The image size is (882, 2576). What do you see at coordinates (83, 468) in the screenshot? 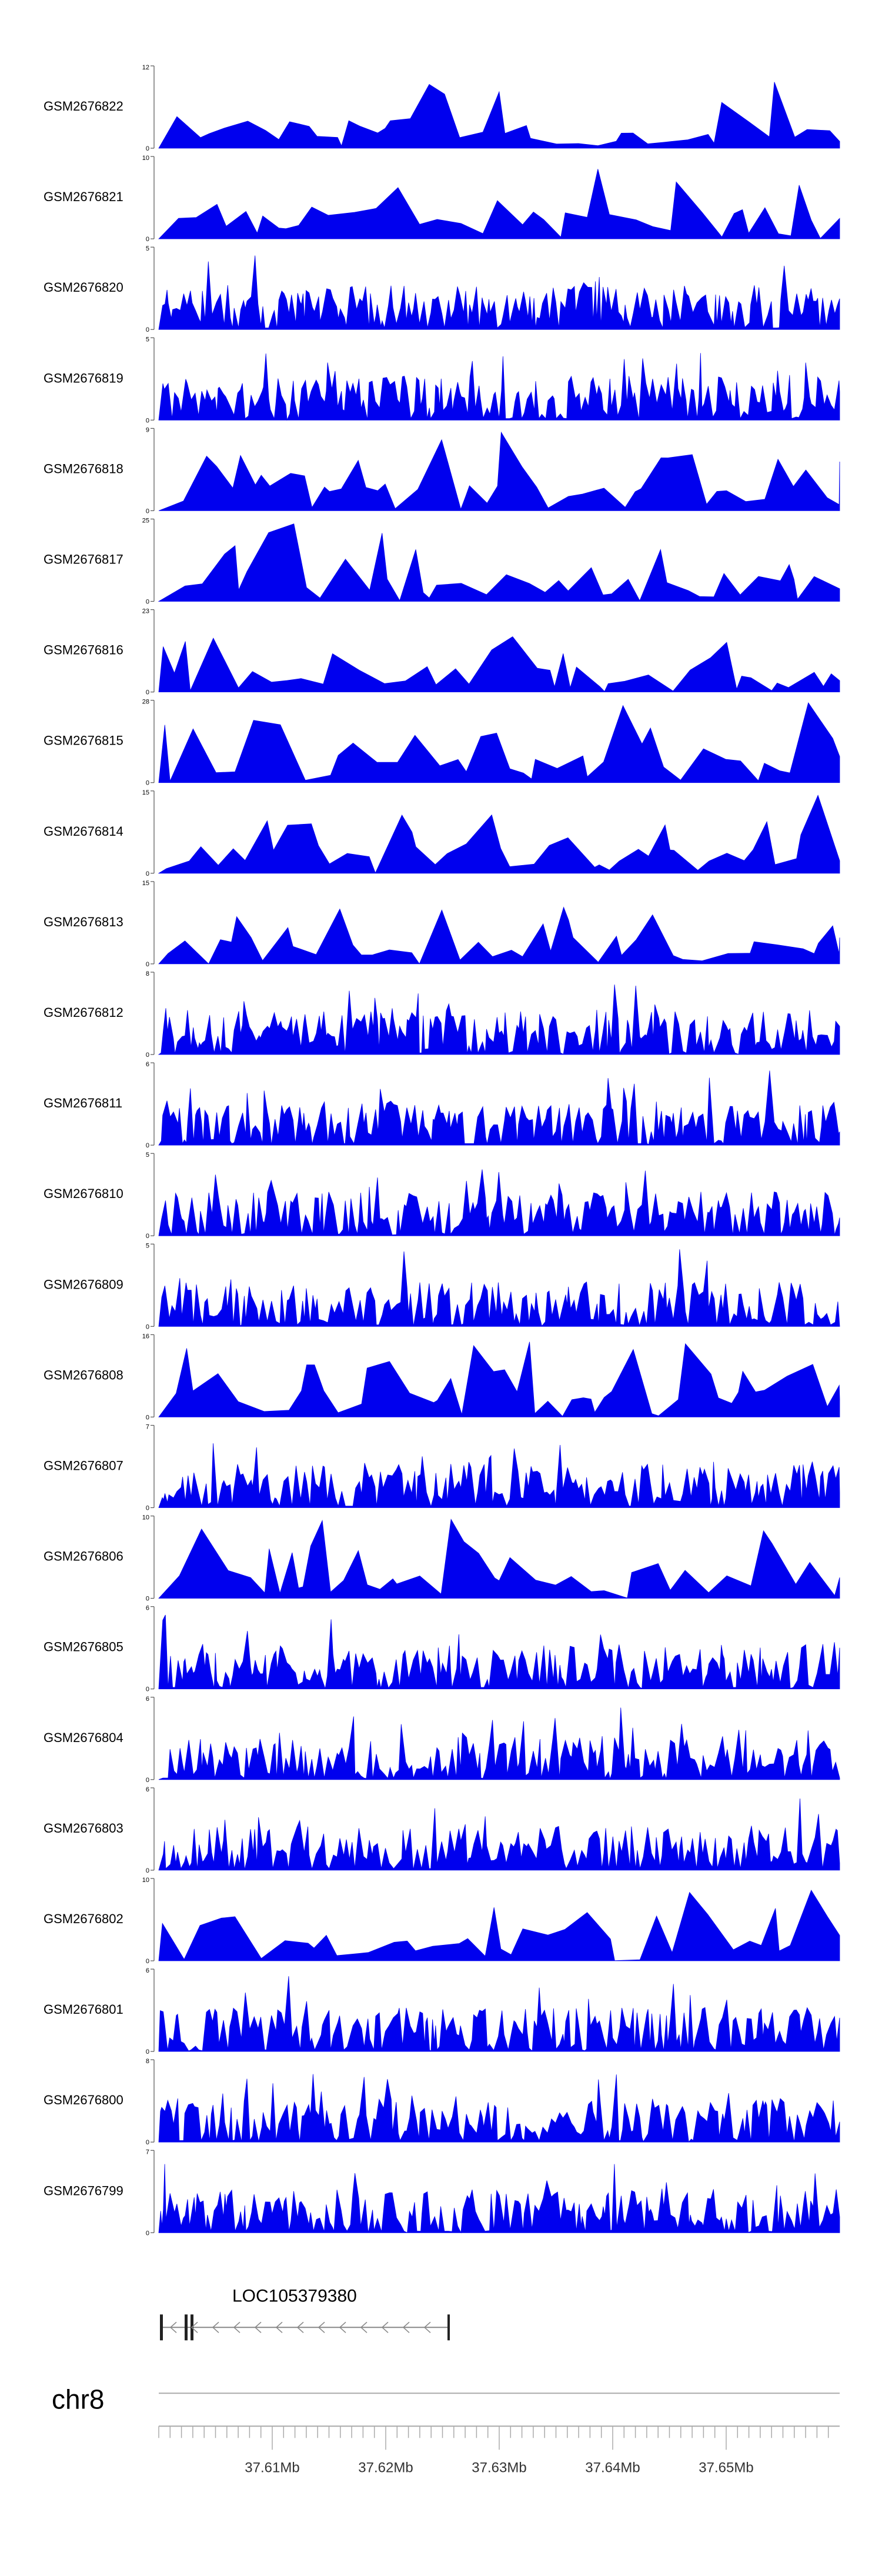
I see `track-label-GSM2676818: GSM2676818` at bounding box center [83, 468].